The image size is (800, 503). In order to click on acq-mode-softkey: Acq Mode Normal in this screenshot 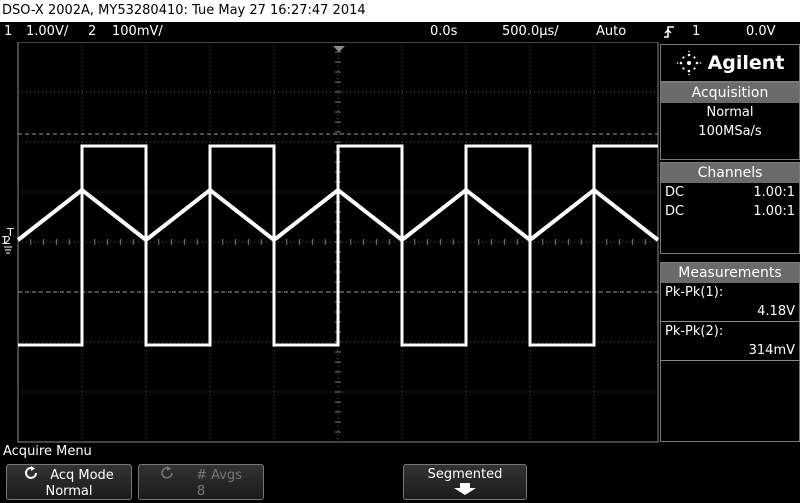, I will do `click(69, 482)`.